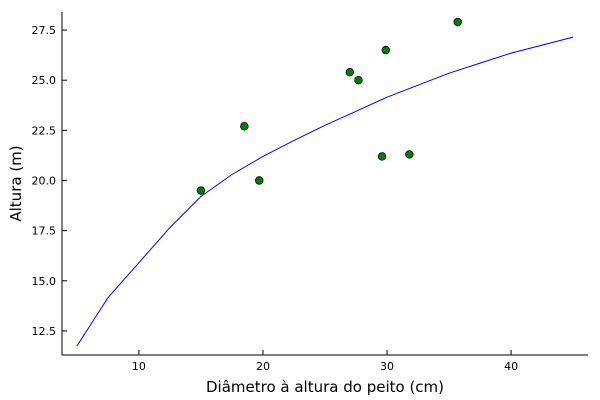 Image resolution: width=600 pixels, height=400 pixels. I want to click on y-tick-label: 22.5, so click(44, 130).